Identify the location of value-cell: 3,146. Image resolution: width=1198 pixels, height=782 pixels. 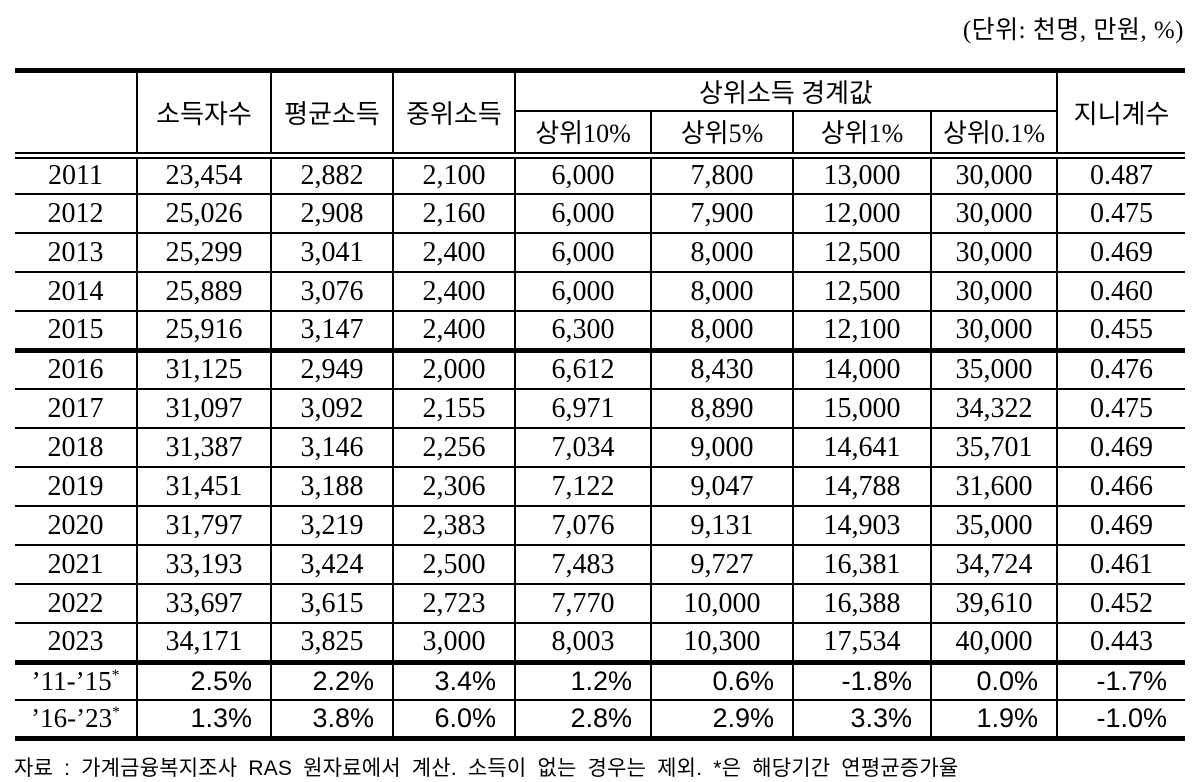
(331, 447).